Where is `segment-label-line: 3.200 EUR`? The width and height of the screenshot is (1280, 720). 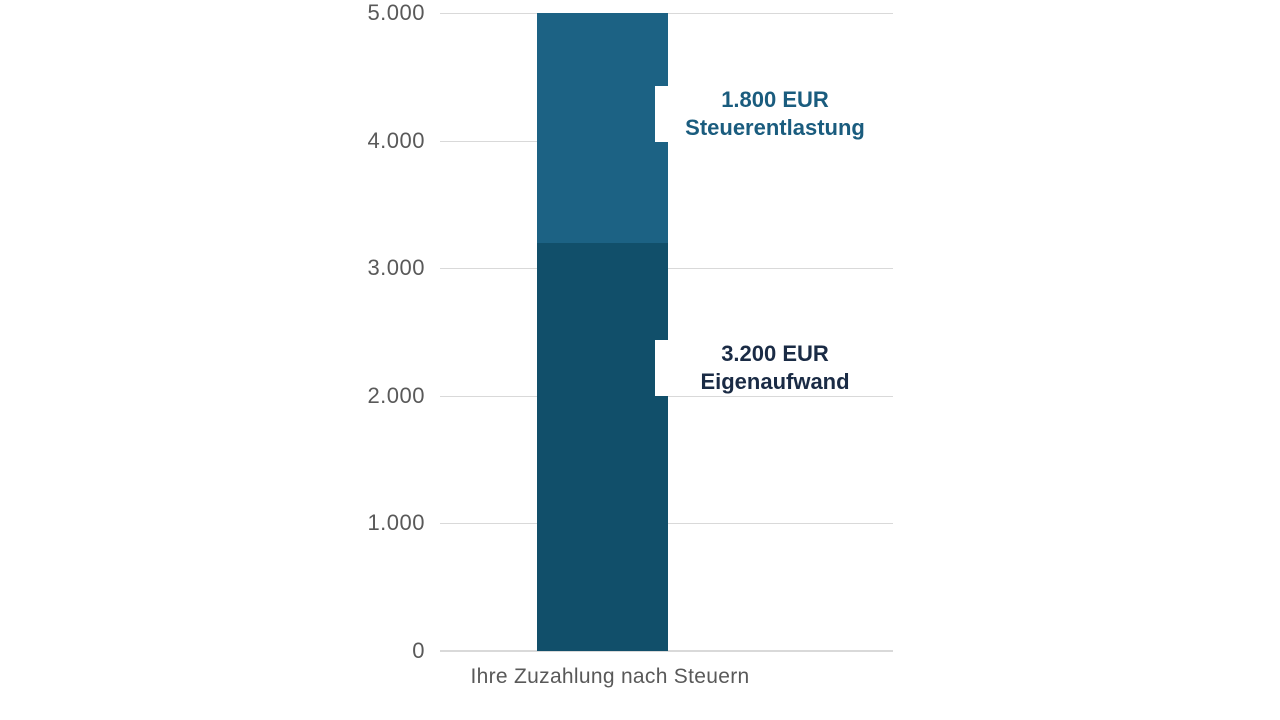
segment-label-line: 3.200 EUR is located at coordinates (775, 353).